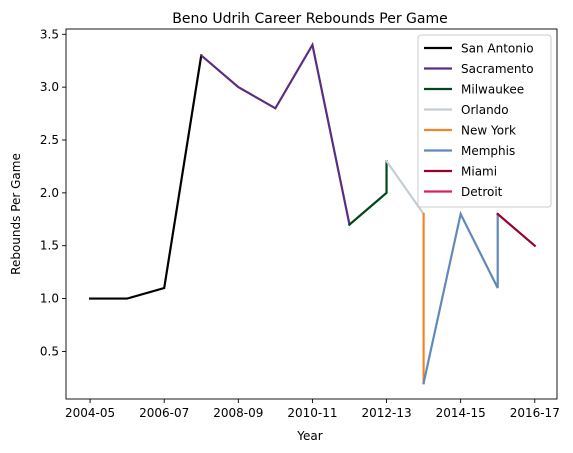  What do you see at coordinates (405, 187) in the screenshot?
I see `series-line-orlando` at bounding box center [405, 187].